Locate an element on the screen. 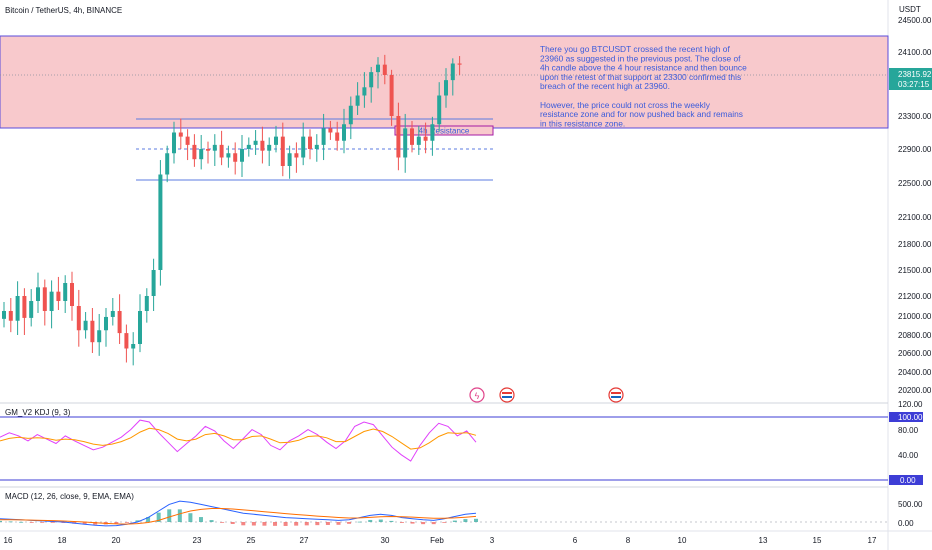  lightning-event-icon is located at coordinates (477, 395).